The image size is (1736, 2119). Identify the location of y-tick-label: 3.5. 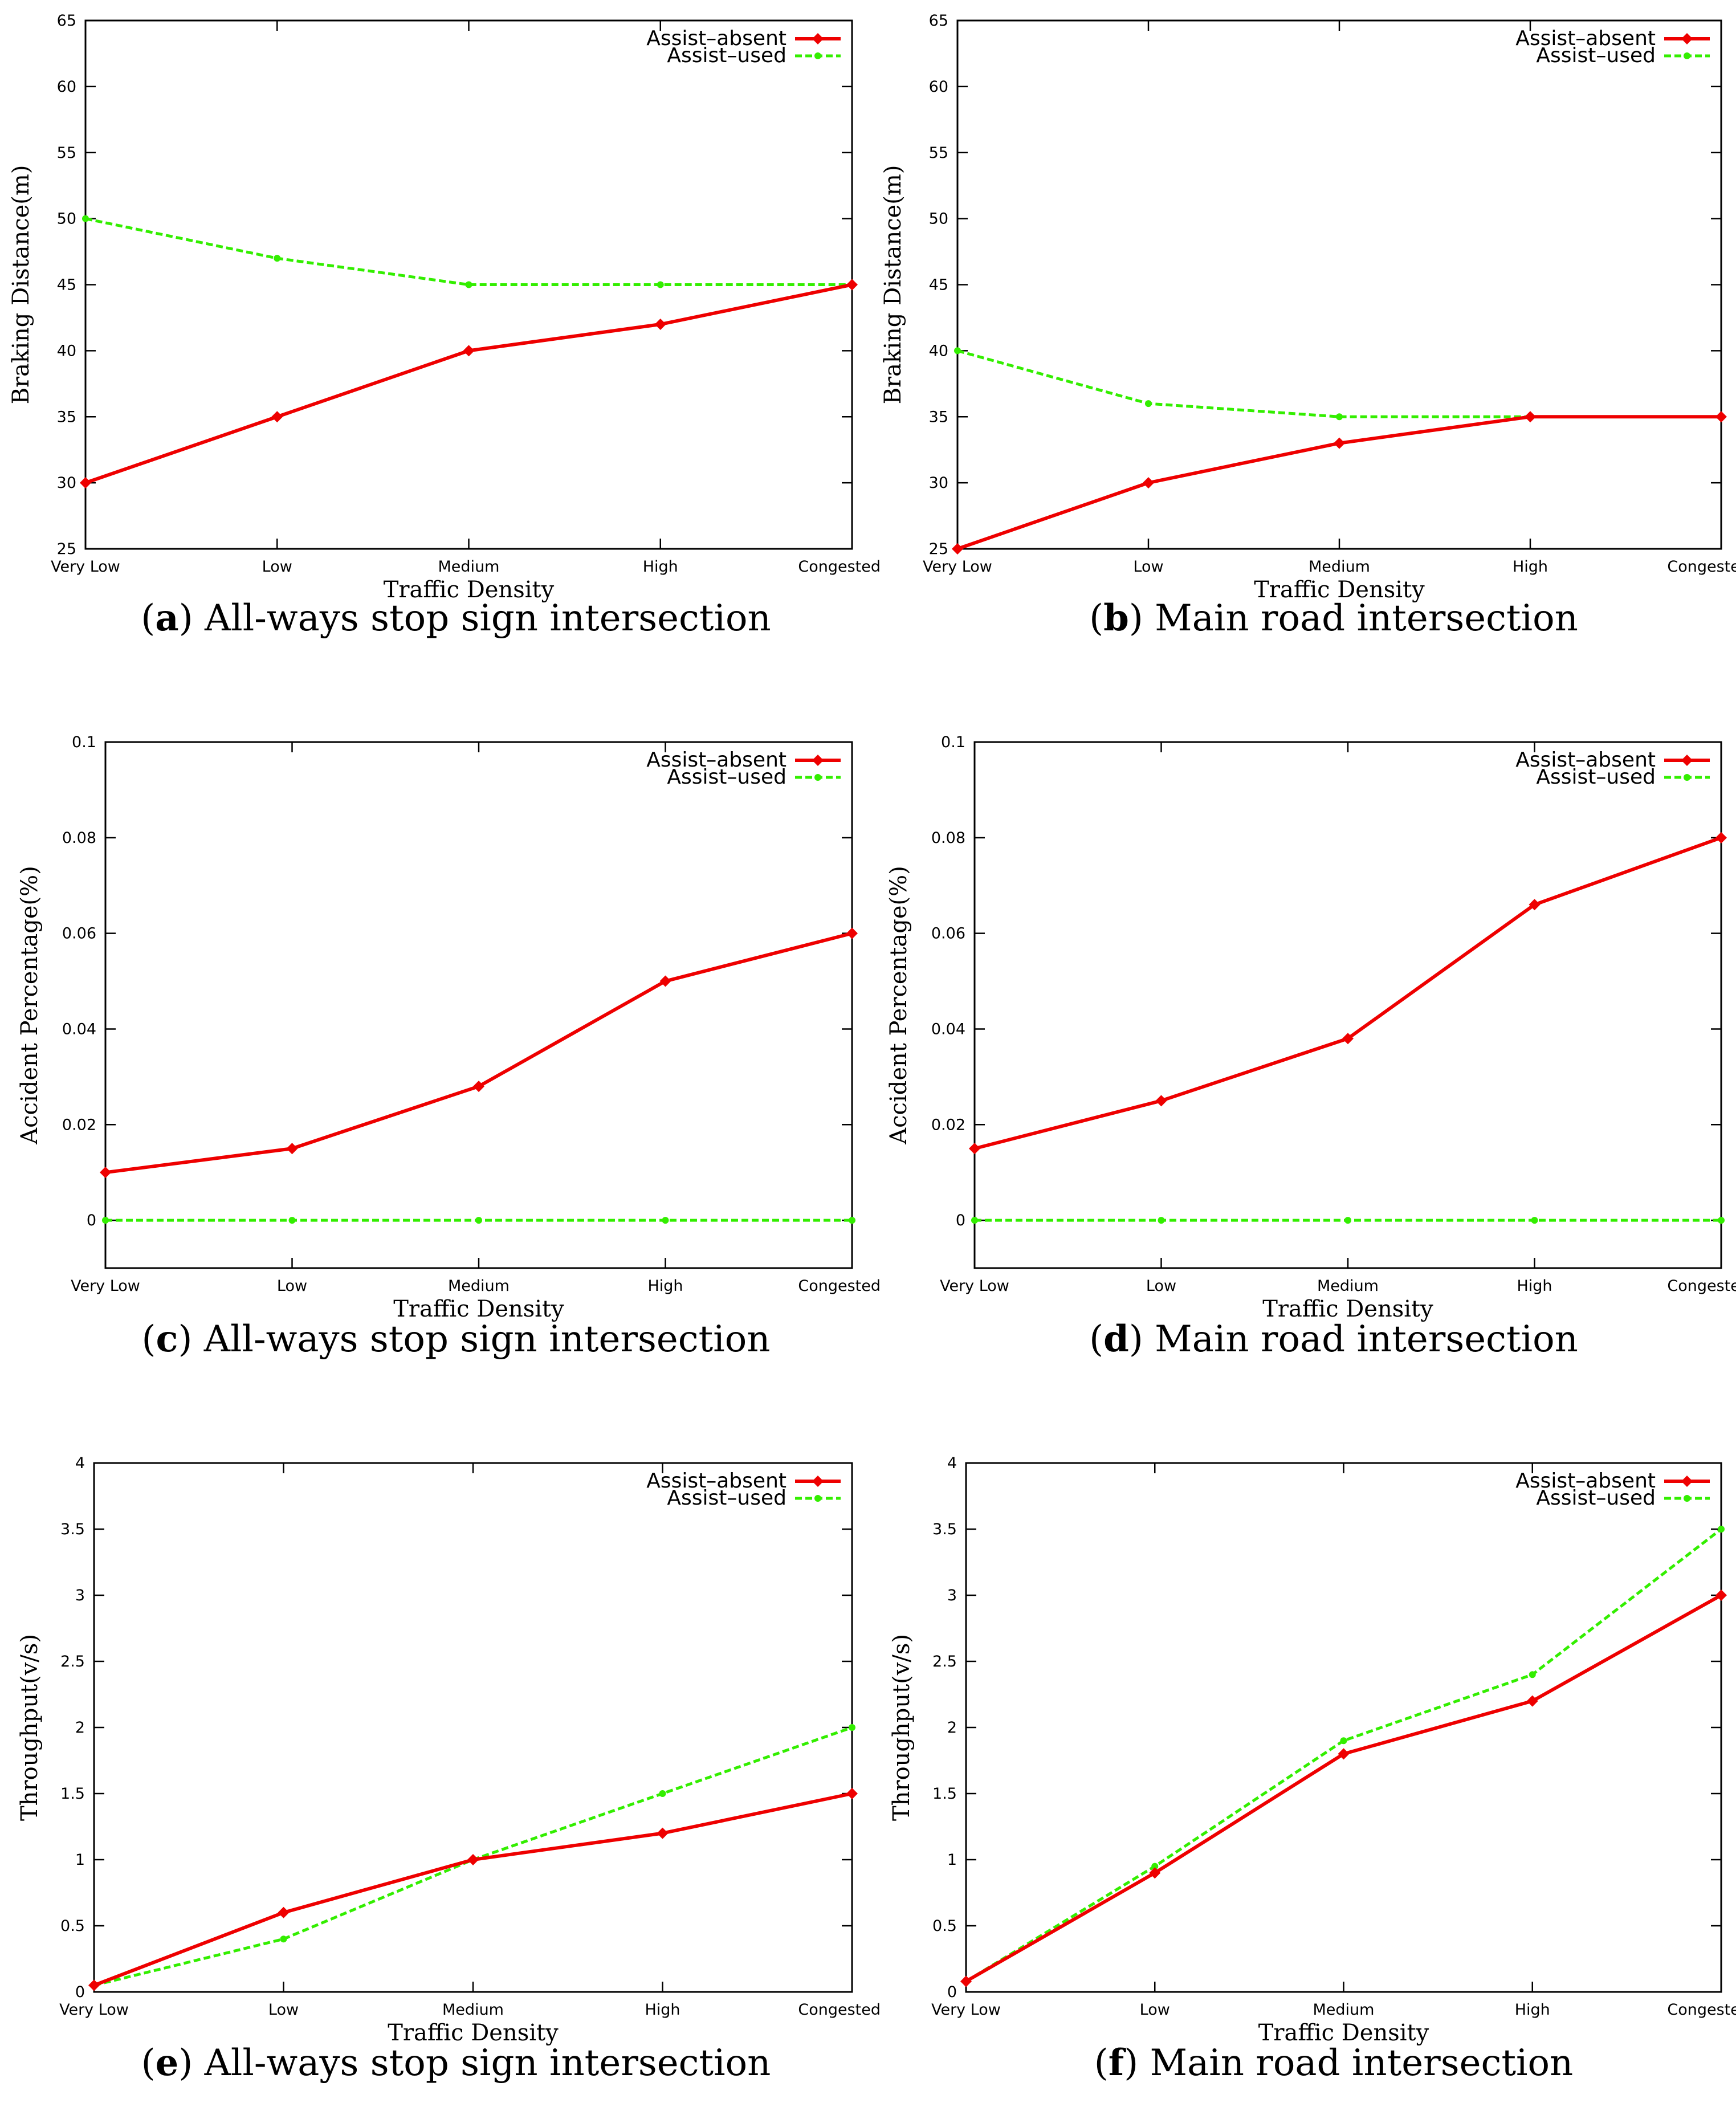
(73, 1529).